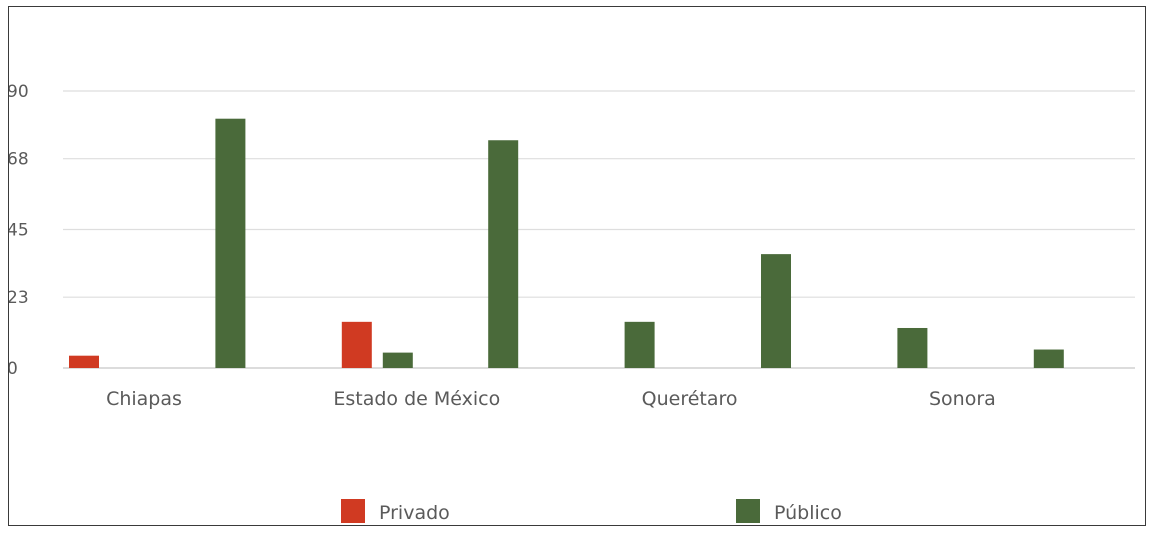 The width and height of the screenshot is (1154, 533). Describe the element at coordinates (776, 311) in the screenshot. I see `bar-group5-público` at that location.